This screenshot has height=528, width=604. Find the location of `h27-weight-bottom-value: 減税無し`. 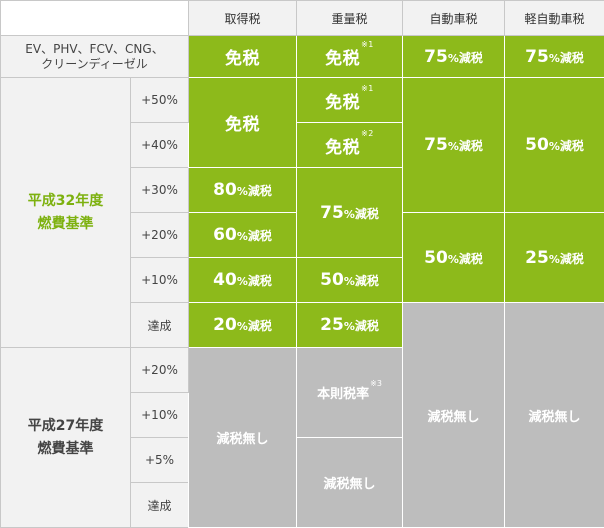

h27-weight-bottom-value: 減税無し is located at coordinates (349, 484).